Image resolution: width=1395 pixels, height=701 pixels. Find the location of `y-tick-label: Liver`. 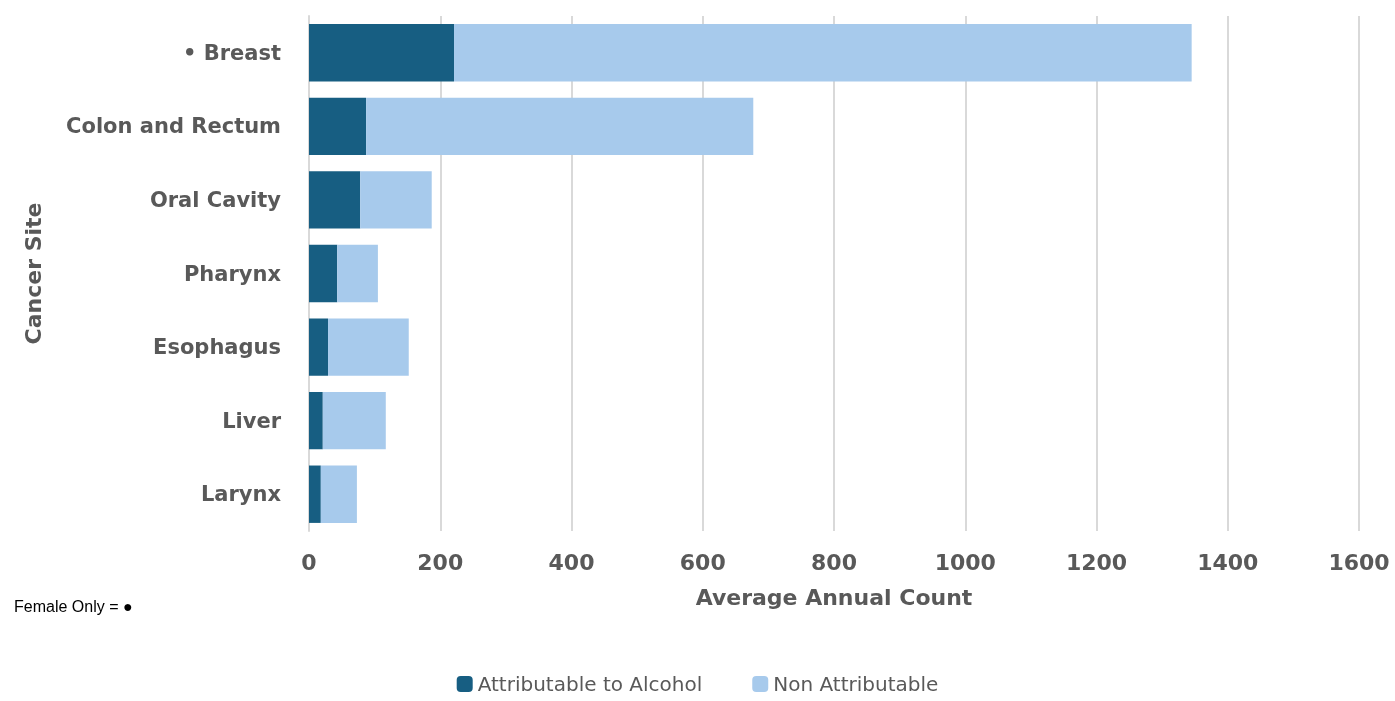

y-tick-label: Liver is located at coordinates (252, 420).